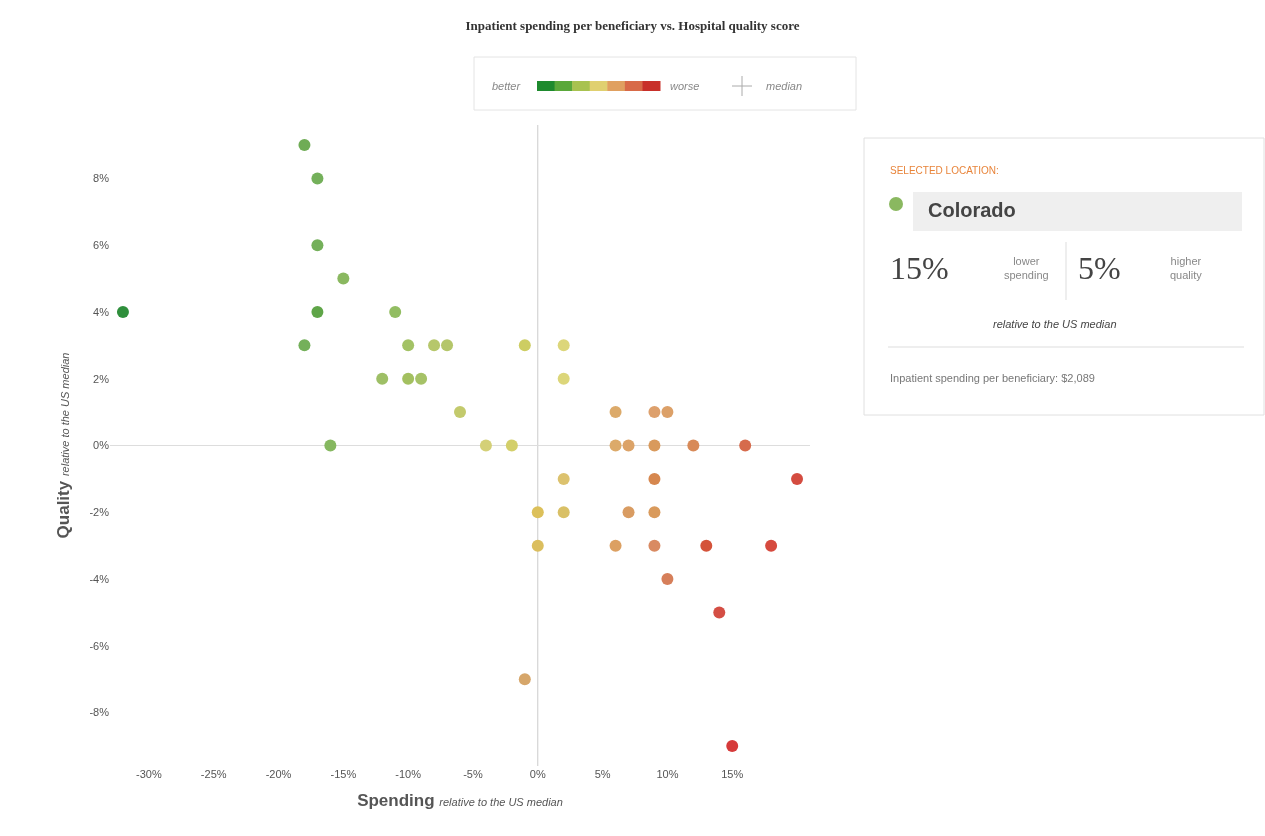 This screenshot has height=836, width=1265. I want to click on y-axis-title: Quality relative to the US median, so click(63, 445).